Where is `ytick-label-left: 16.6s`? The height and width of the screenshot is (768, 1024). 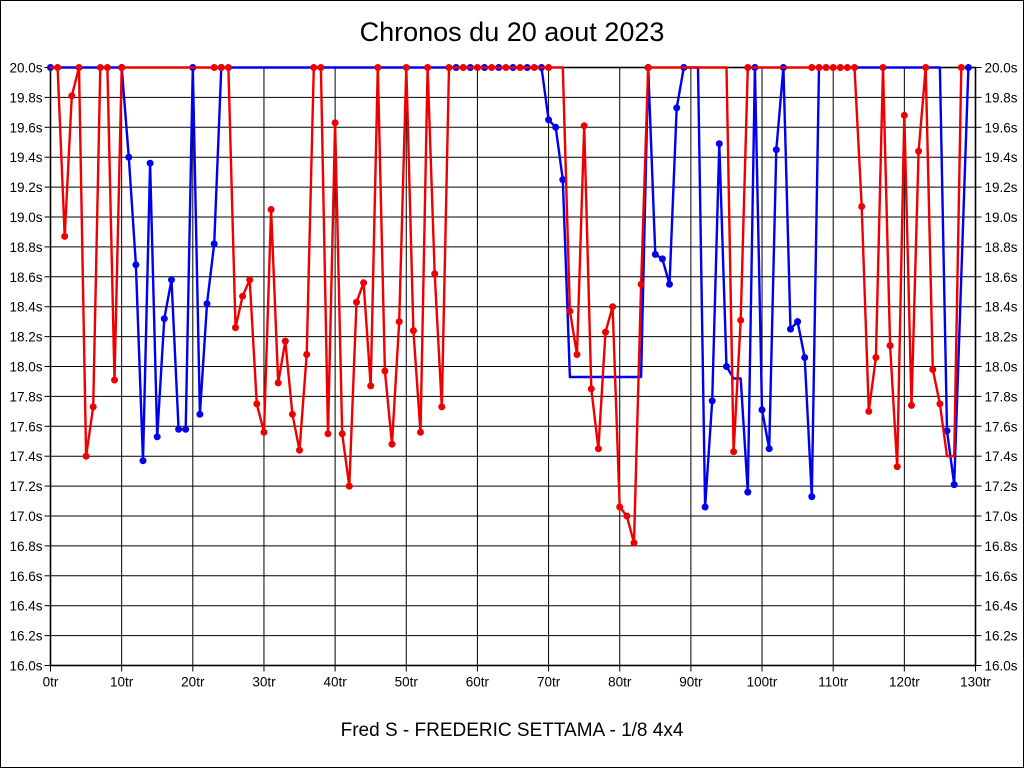 ytick-label-left: 16.6s is located at coordinates (25, 576).